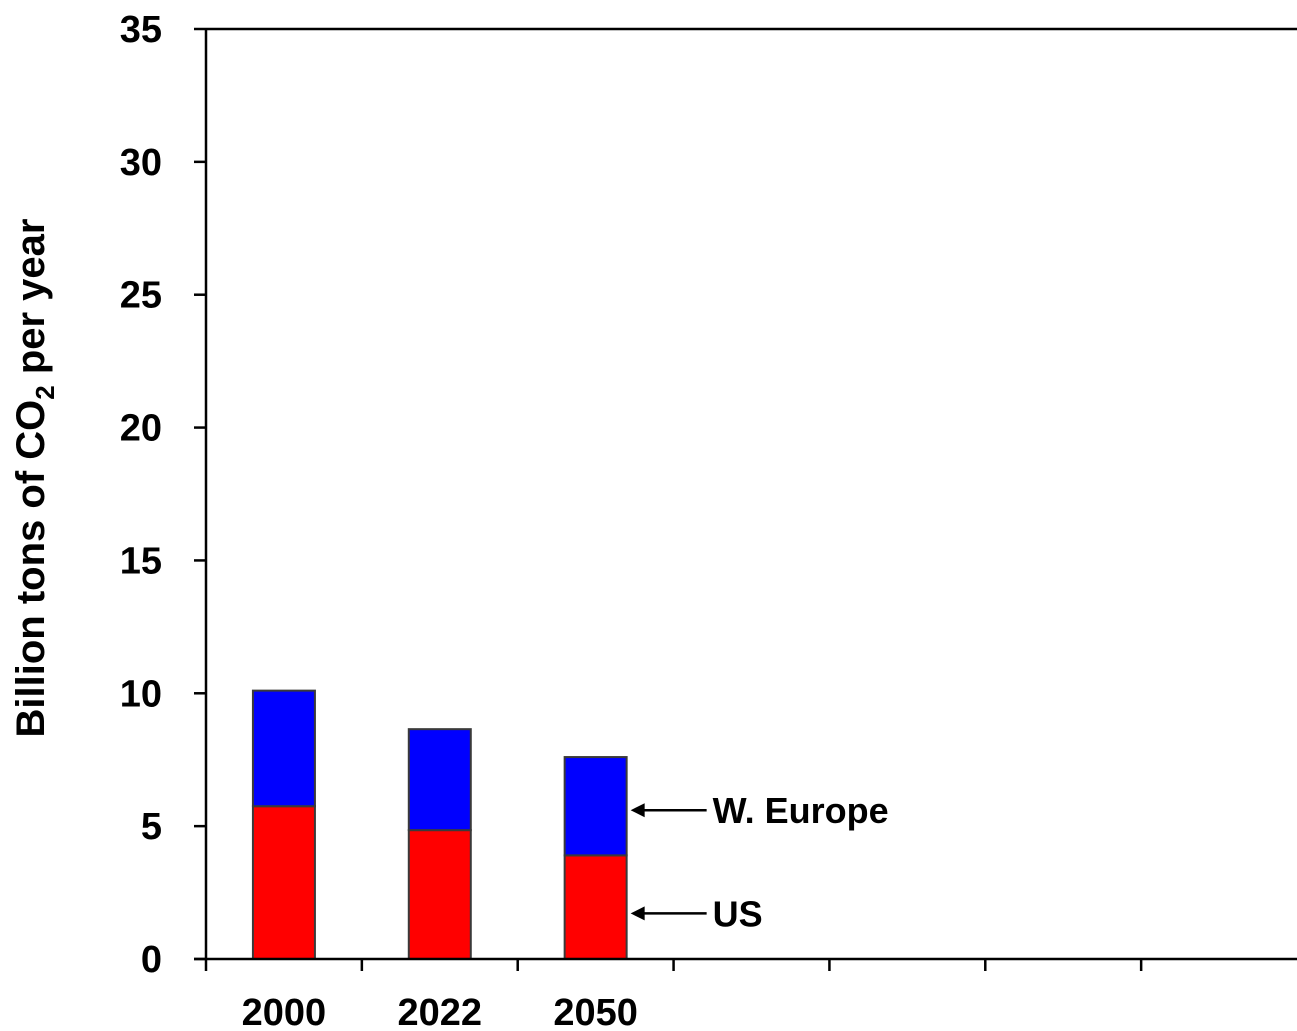 The height and width of the screenshot is (1031, 1297). What do you see at coordinates (141, 561) in the screenshot?
I see `y-tick-label: 15` at bounding box center [141, 561].